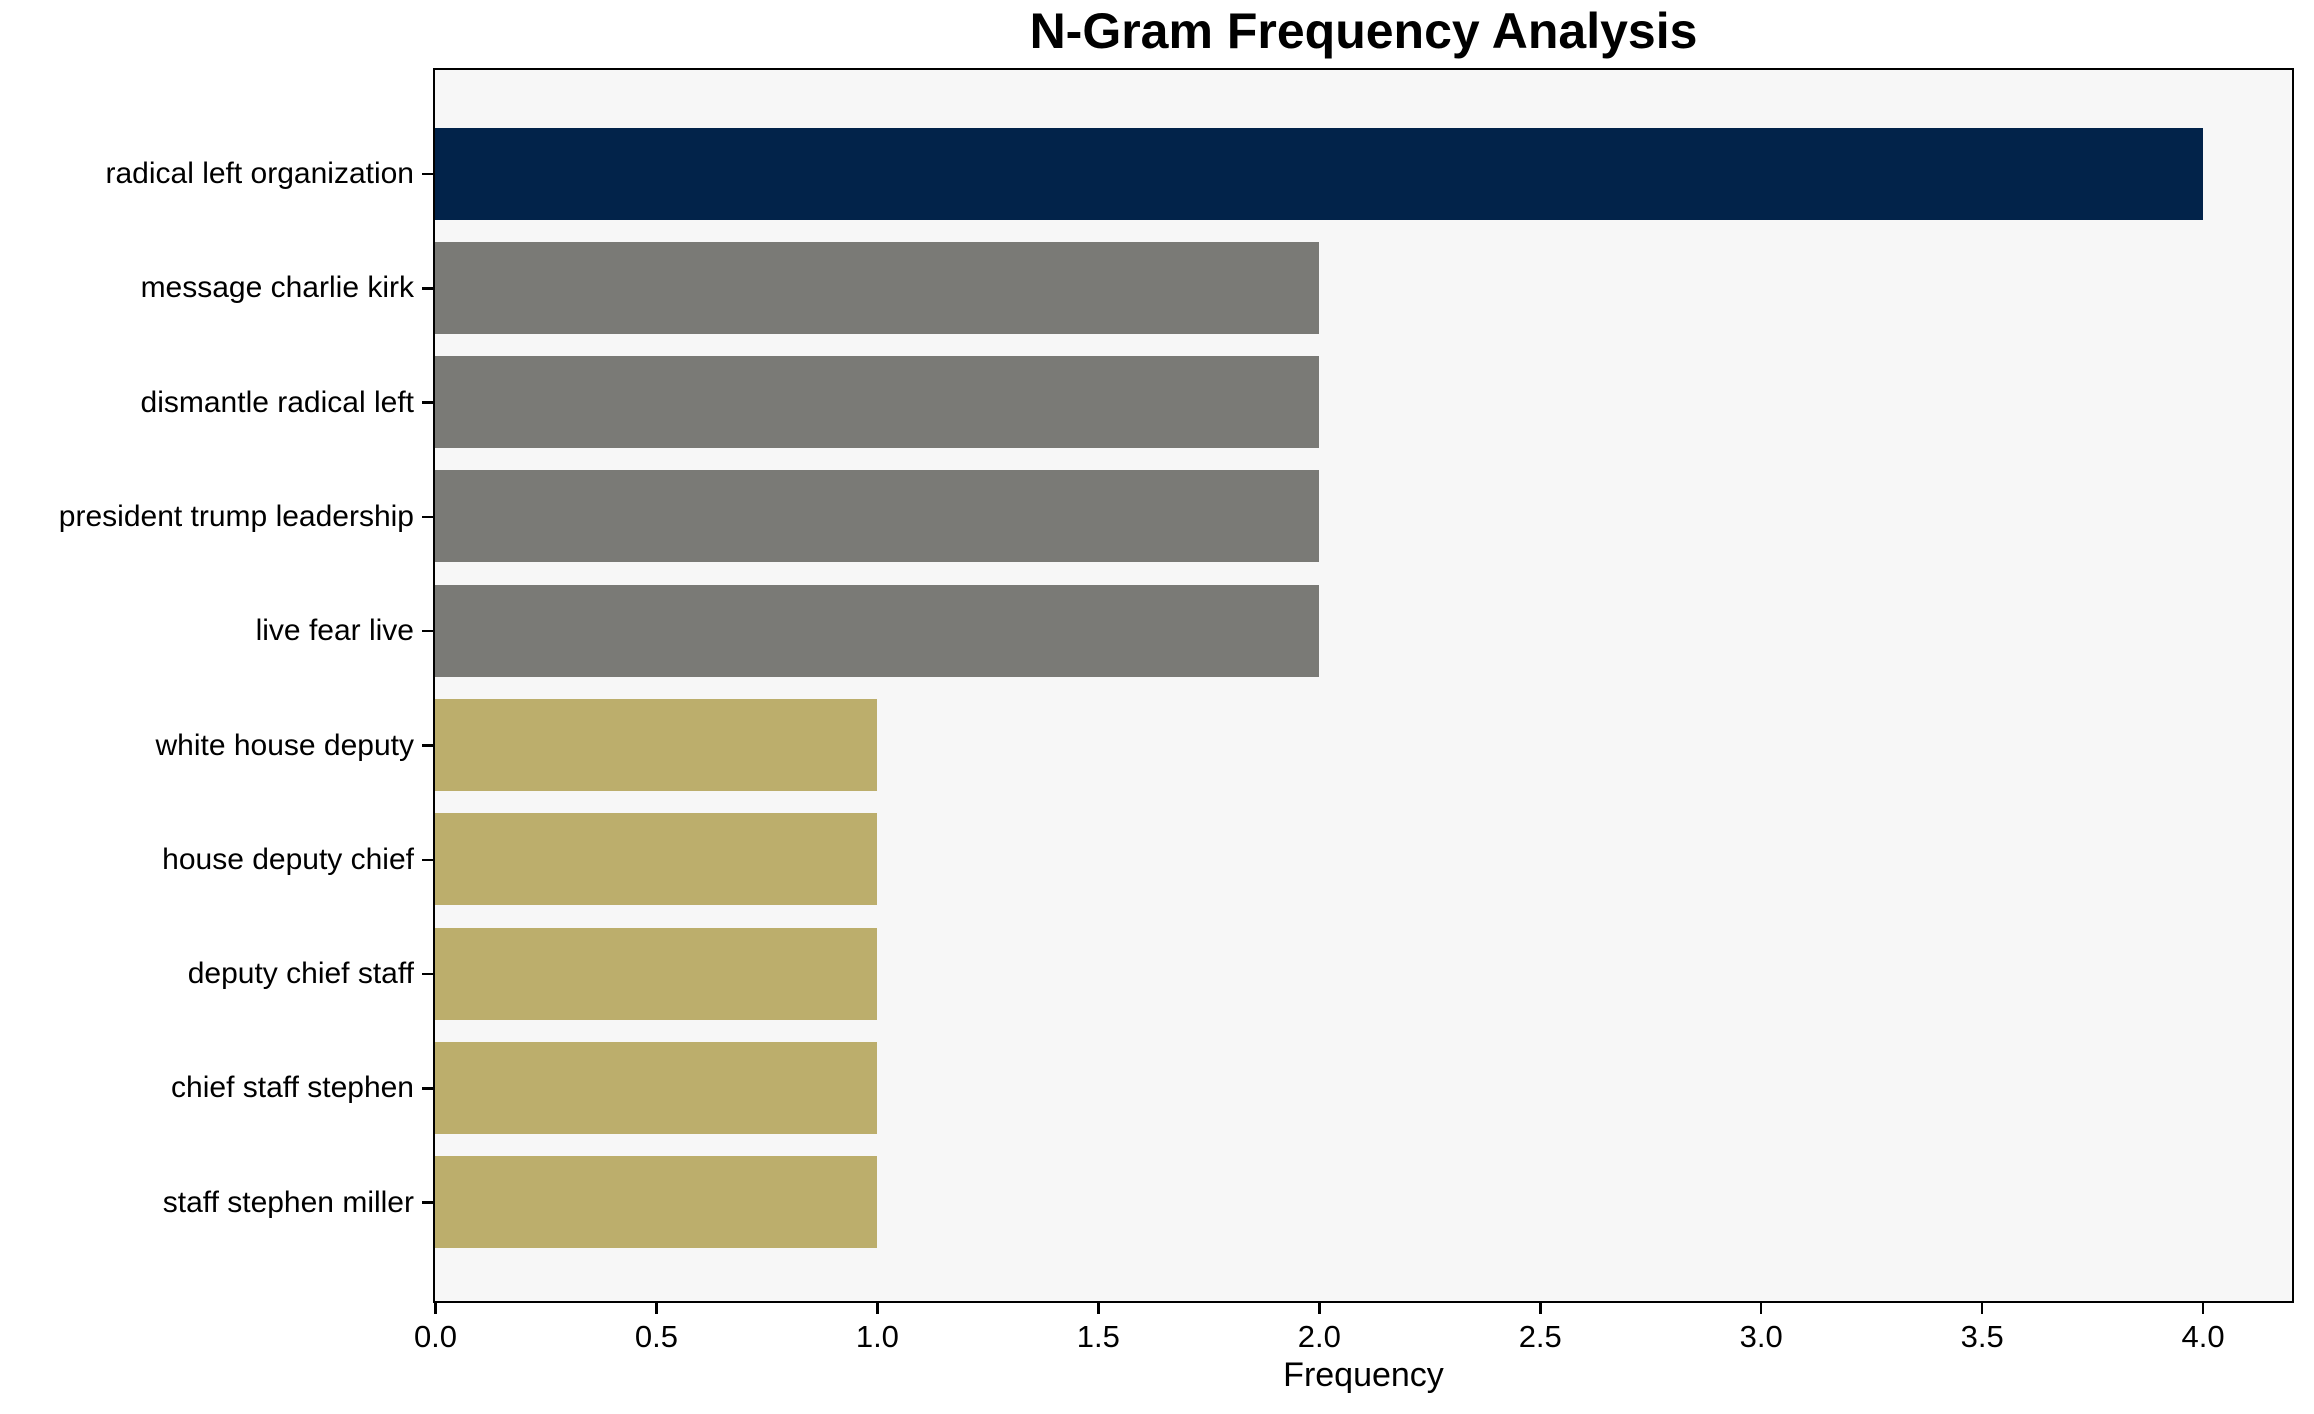  I want to click on bar-staff-stephen-miller, so click(656, 1202).